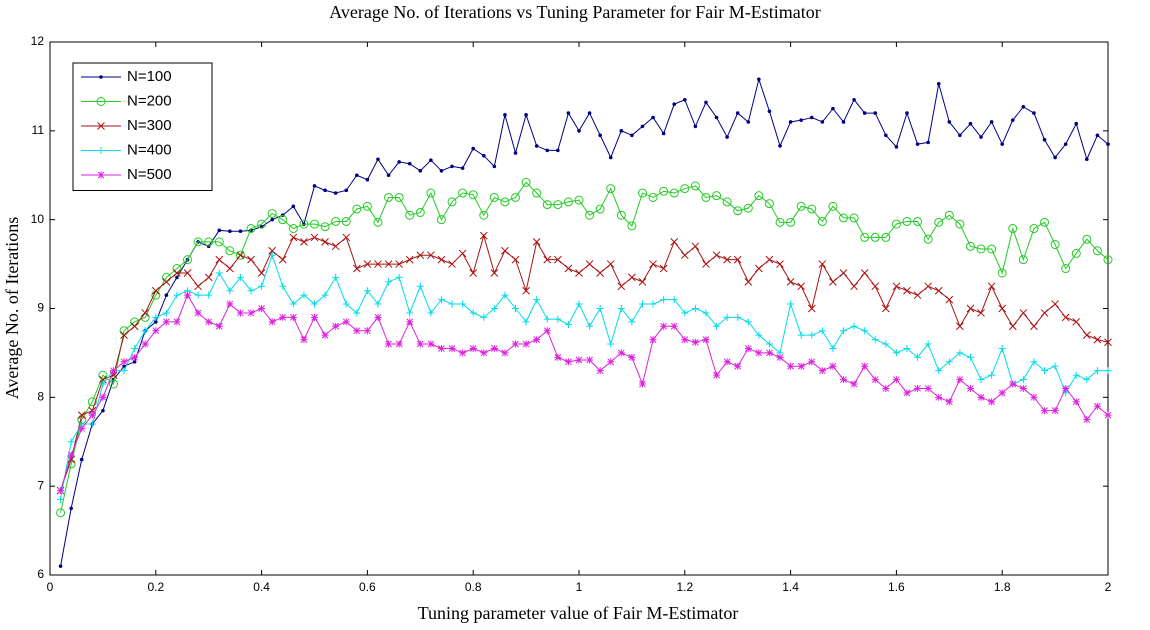 This screenshot has width=1150, height=630. What do you see at coordinates (40, 574) in the screenshot?
I see `y-tick-label: 6` at bounding box center [40, 574].